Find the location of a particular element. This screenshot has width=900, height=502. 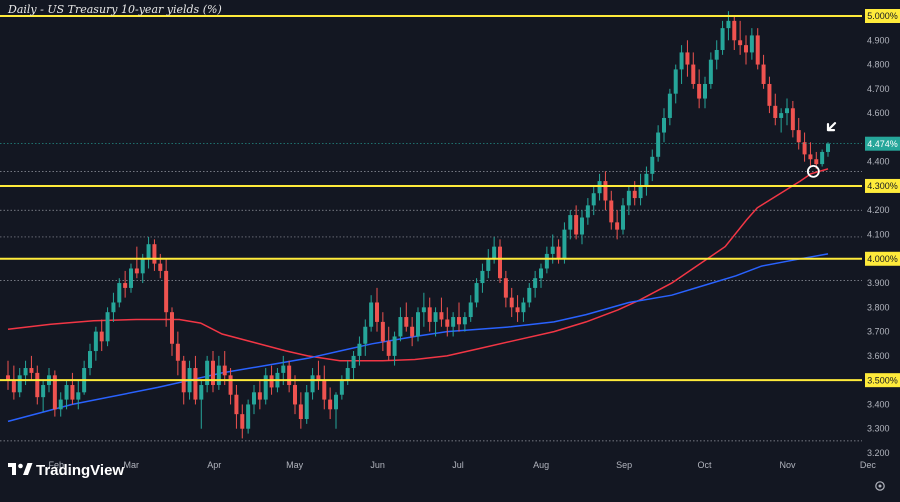

y-tick-label: 4.400 is located at coordinates (878, 162).